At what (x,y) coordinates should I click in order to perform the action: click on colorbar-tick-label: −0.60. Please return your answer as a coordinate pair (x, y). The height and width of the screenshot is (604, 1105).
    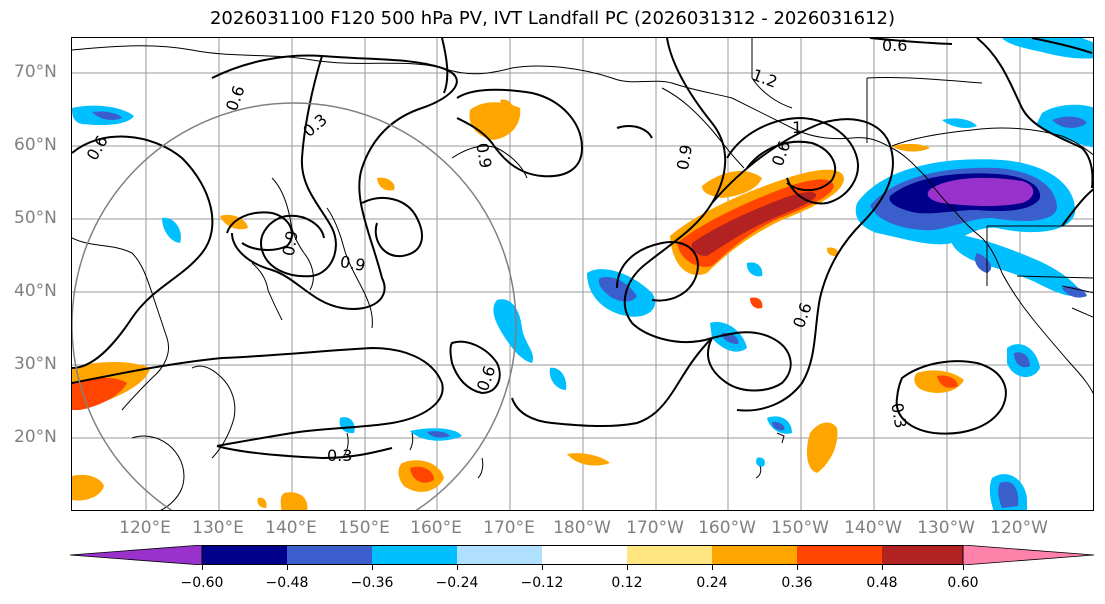
    Looking at the image, I should click on (202, 583).